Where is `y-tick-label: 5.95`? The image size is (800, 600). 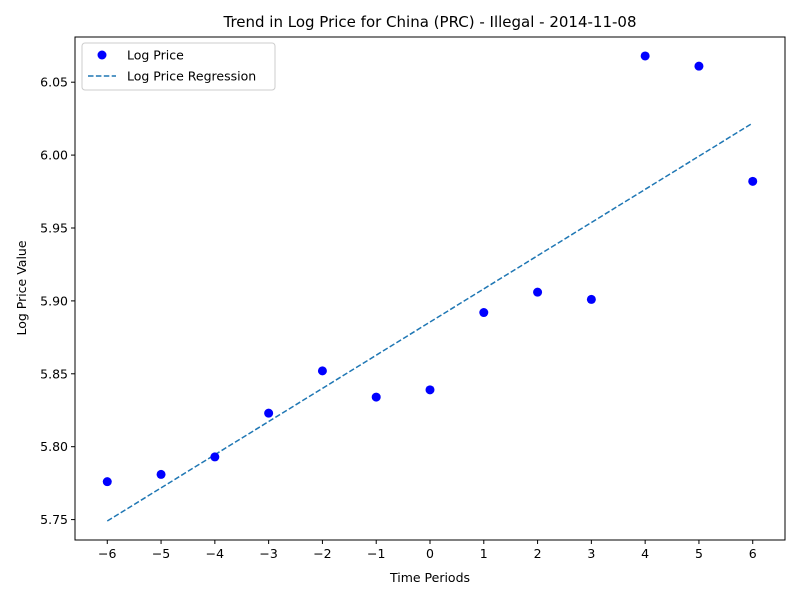
y-tick-label: 5.95 is located at coordinates (54, 227).